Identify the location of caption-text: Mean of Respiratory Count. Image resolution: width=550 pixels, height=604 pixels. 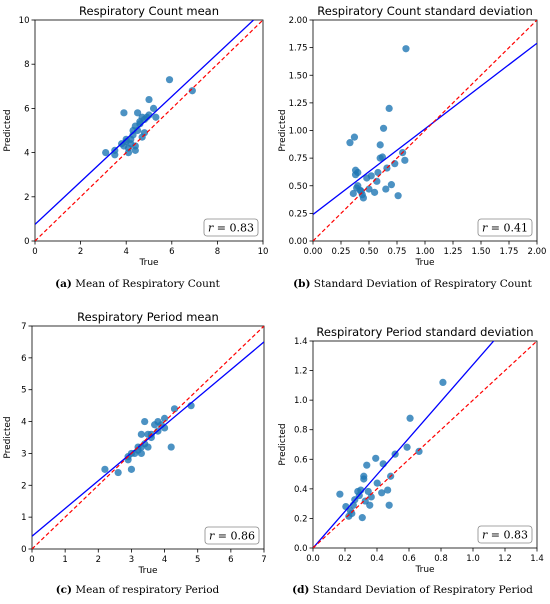
(147, 284).